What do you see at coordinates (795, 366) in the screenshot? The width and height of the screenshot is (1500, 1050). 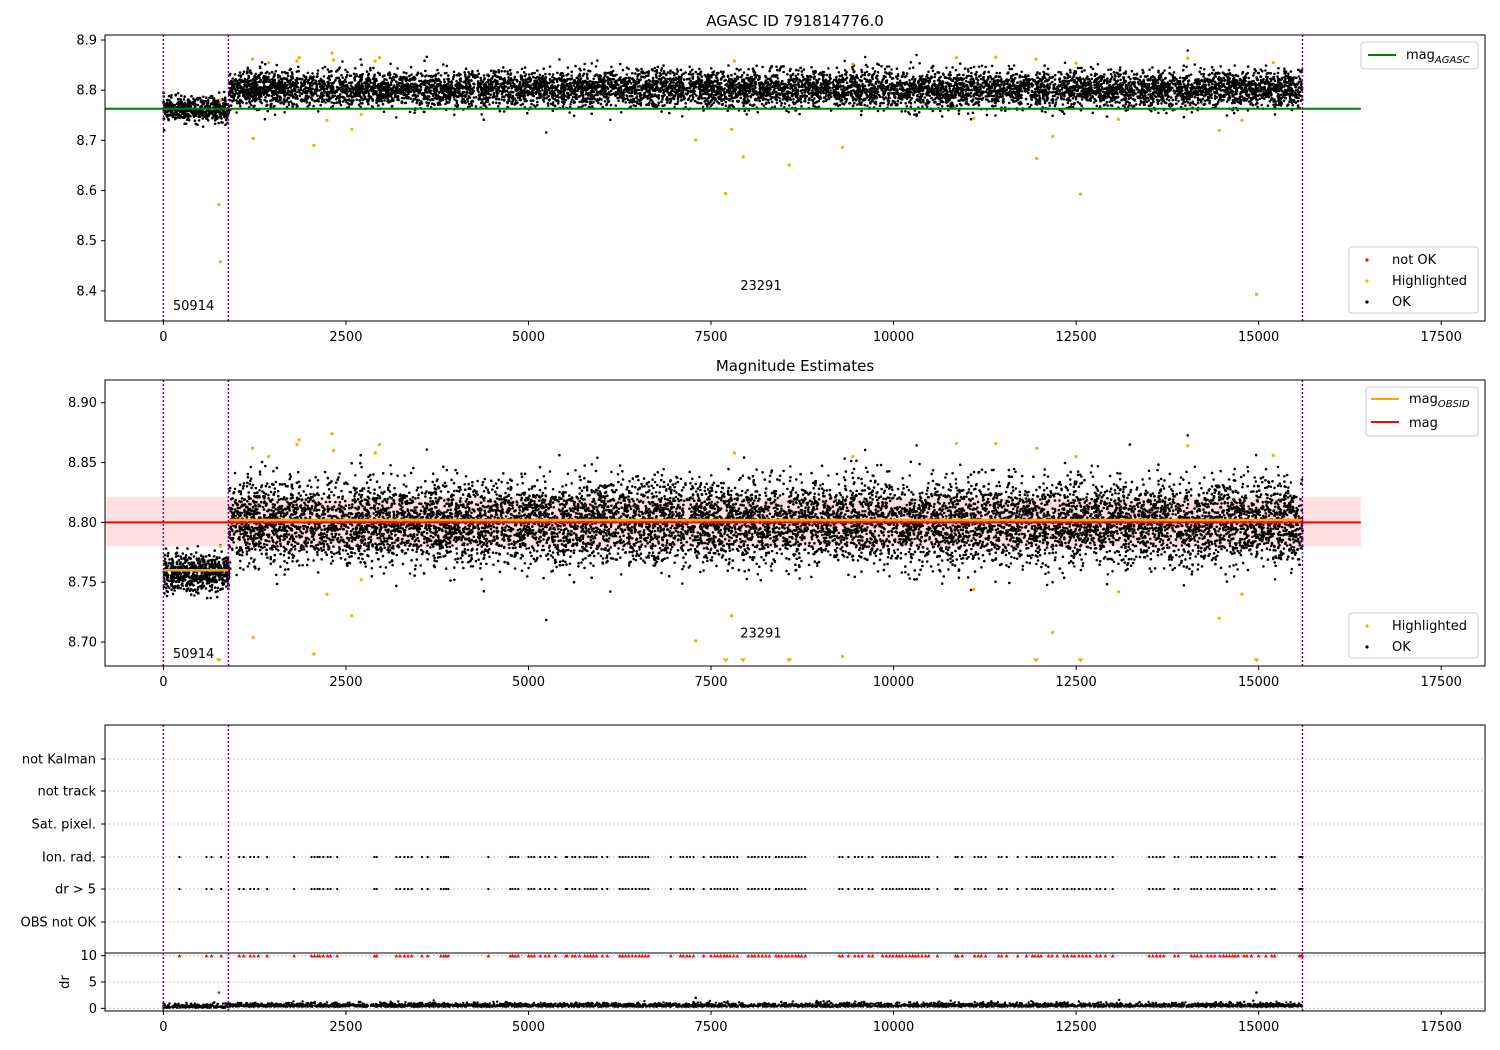 I see `mid-chart-title: Magnitude Estimates` at bounding box center [795, 366].